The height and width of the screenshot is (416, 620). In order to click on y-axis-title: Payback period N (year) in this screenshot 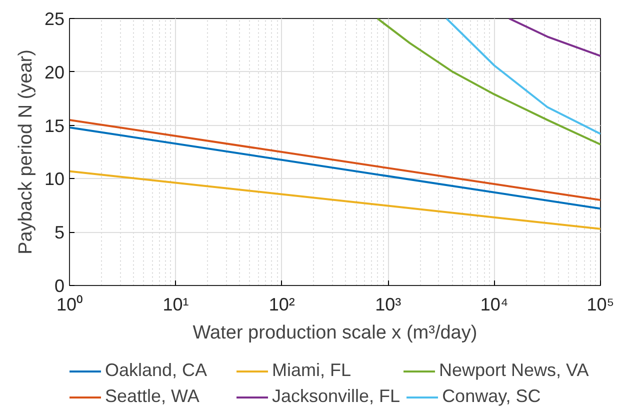, I will do `click(25, 152)`.